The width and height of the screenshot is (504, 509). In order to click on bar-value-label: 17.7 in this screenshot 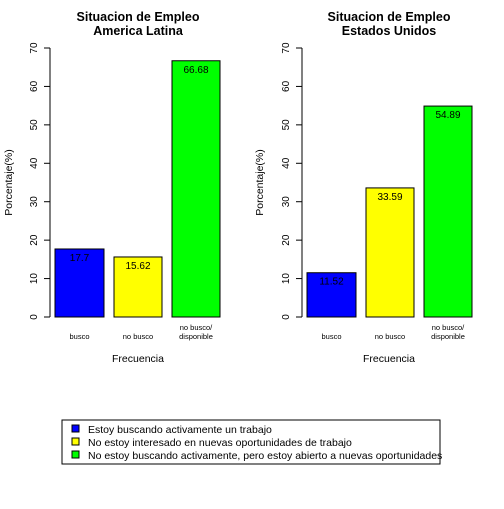, I will do `click(80, 258)`.